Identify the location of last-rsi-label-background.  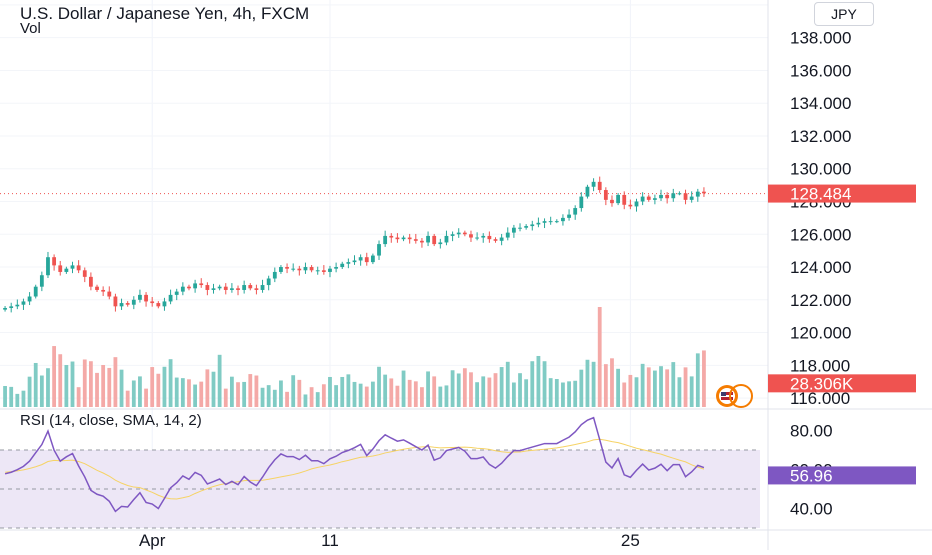
(842, 475).